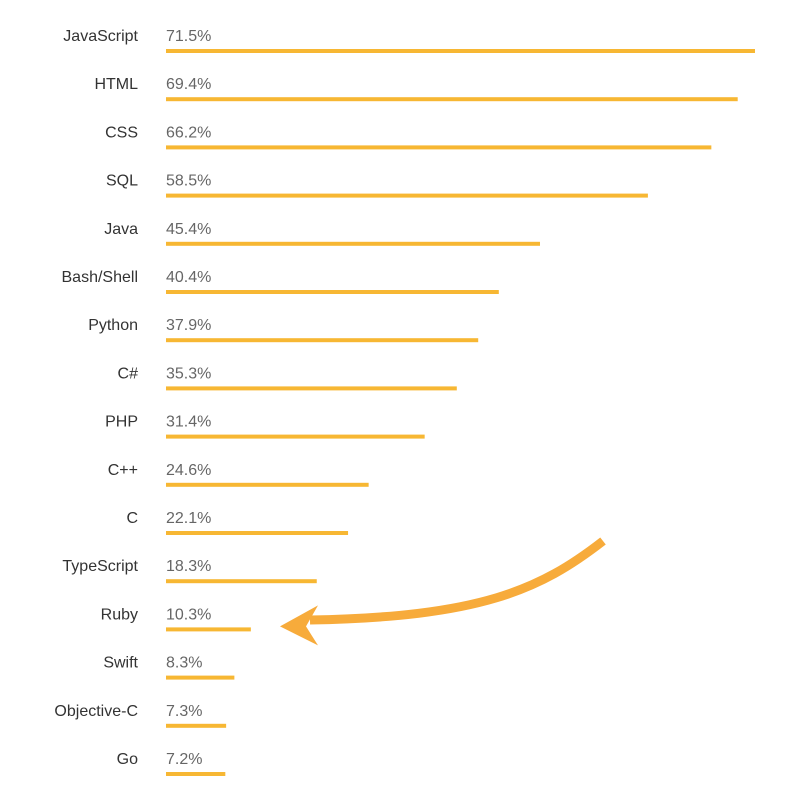  I want to click on value-label: 8.3%, so click(184, 663).